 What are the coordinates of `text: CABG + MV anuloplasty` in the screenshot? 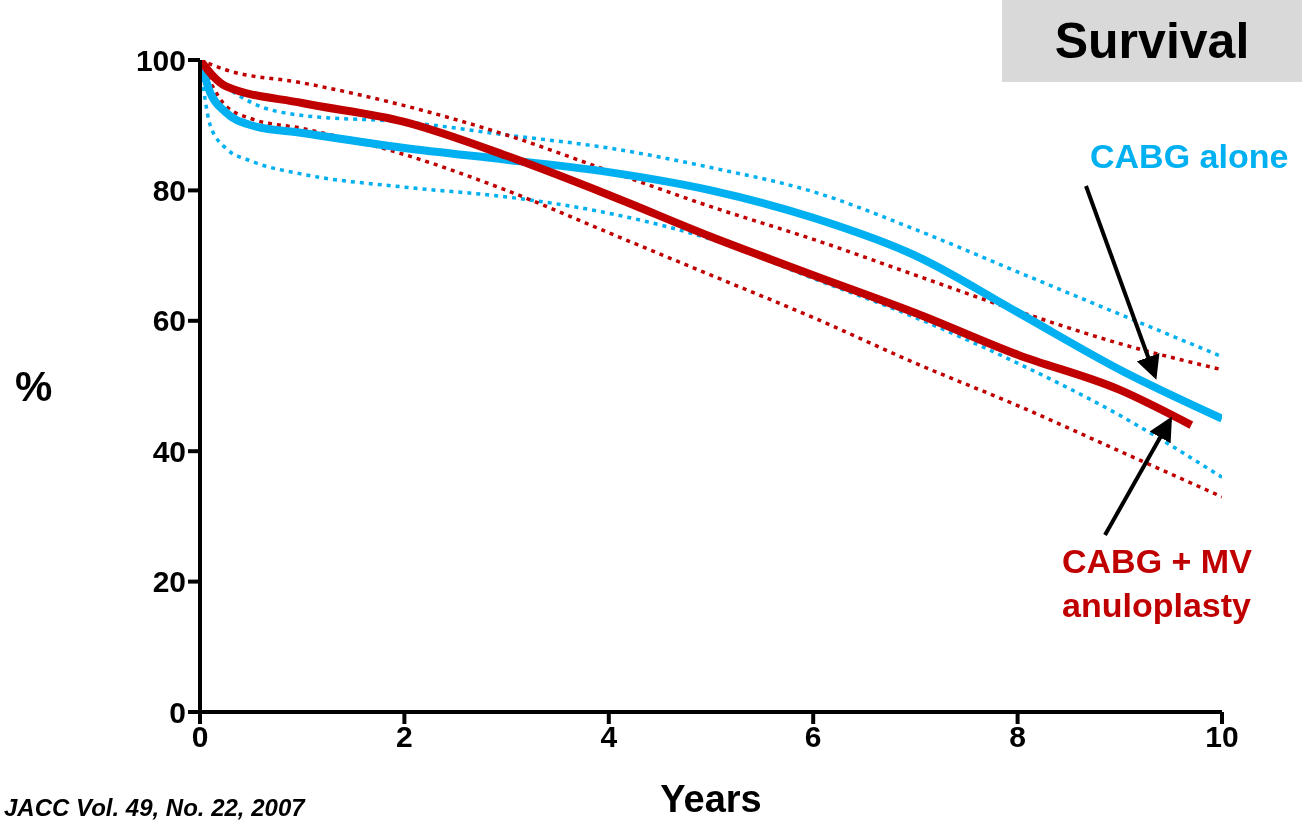 It's located at (1157, 583).